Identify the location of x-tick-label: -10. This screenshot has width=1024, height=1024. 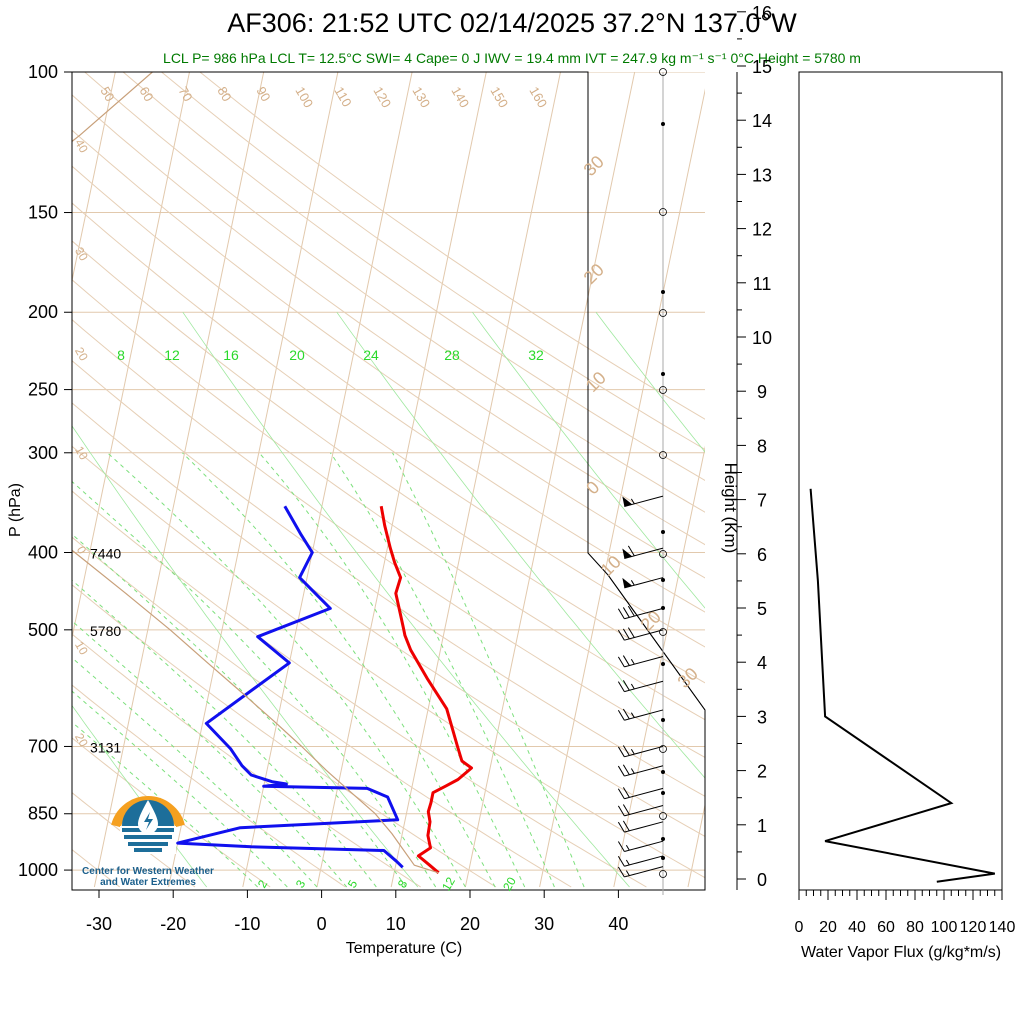
(247, 924).